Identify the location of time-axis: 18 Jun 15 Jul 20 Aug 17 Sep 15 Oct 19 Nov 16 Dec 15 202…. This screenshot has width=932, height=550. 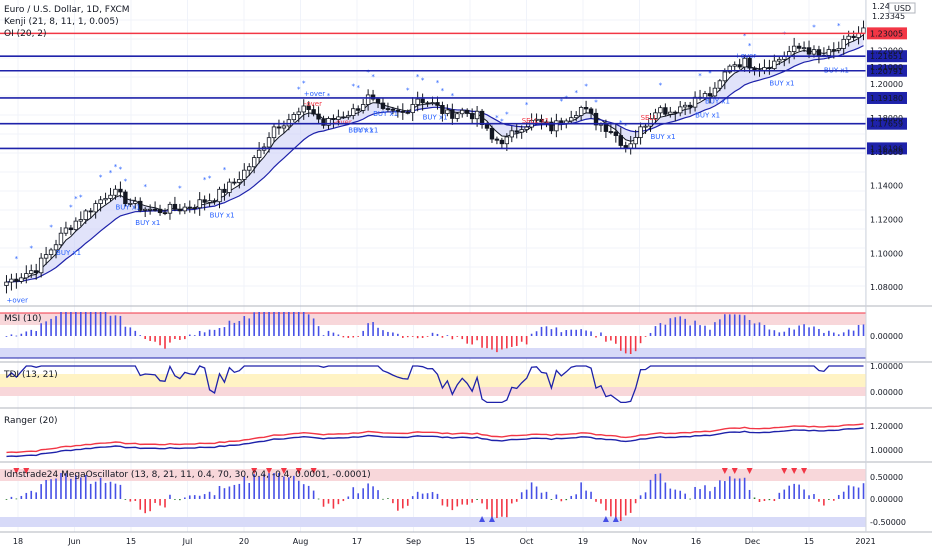
(444, 541).